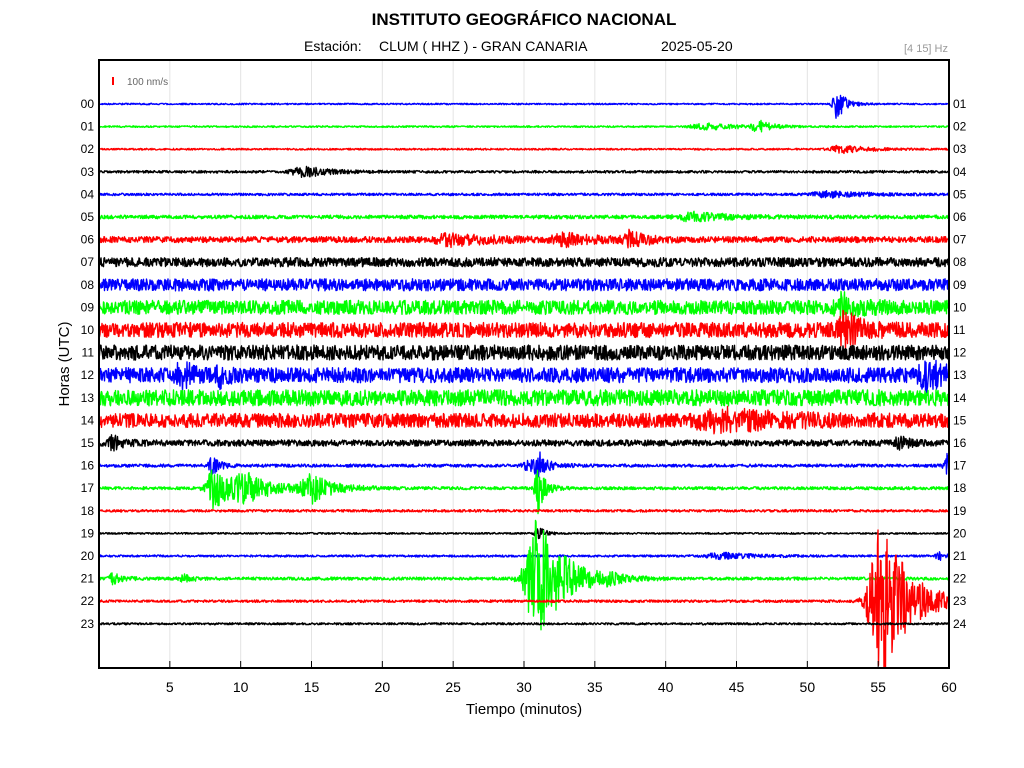  What do you see at coordinates (960, 194) in the screenshot?
I see `hour-label-right: 05` at bounding box center [960, 194].